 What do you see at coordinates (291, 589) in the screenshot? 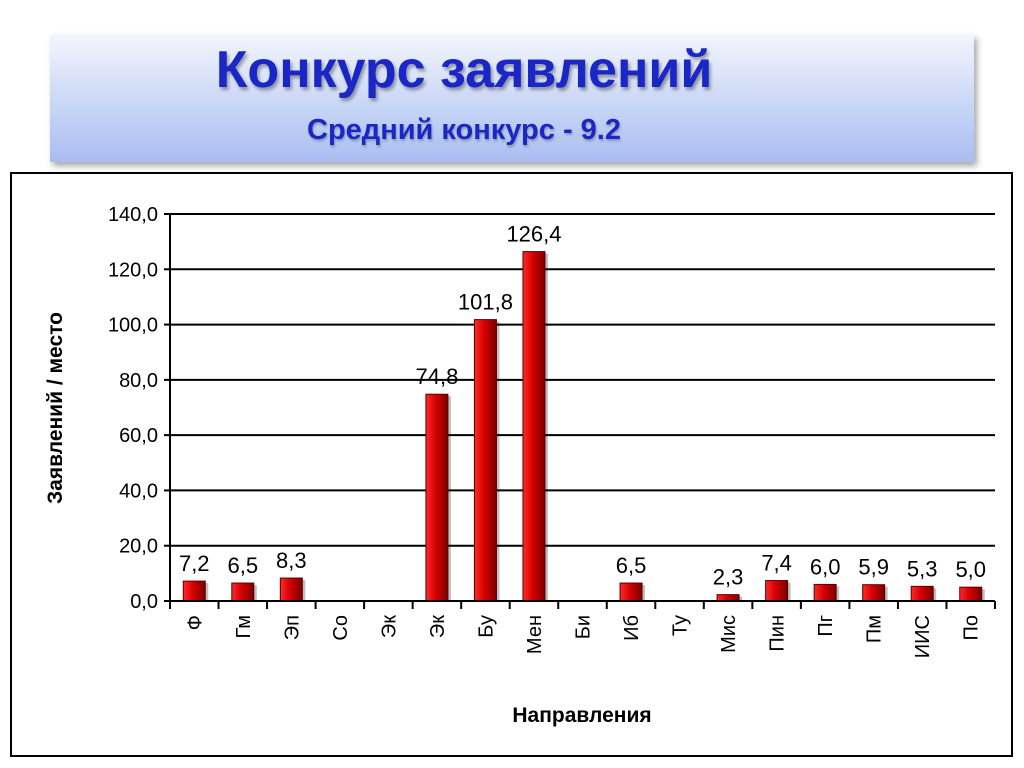
I see `bar-Эп` at bounding box center [291, 589].